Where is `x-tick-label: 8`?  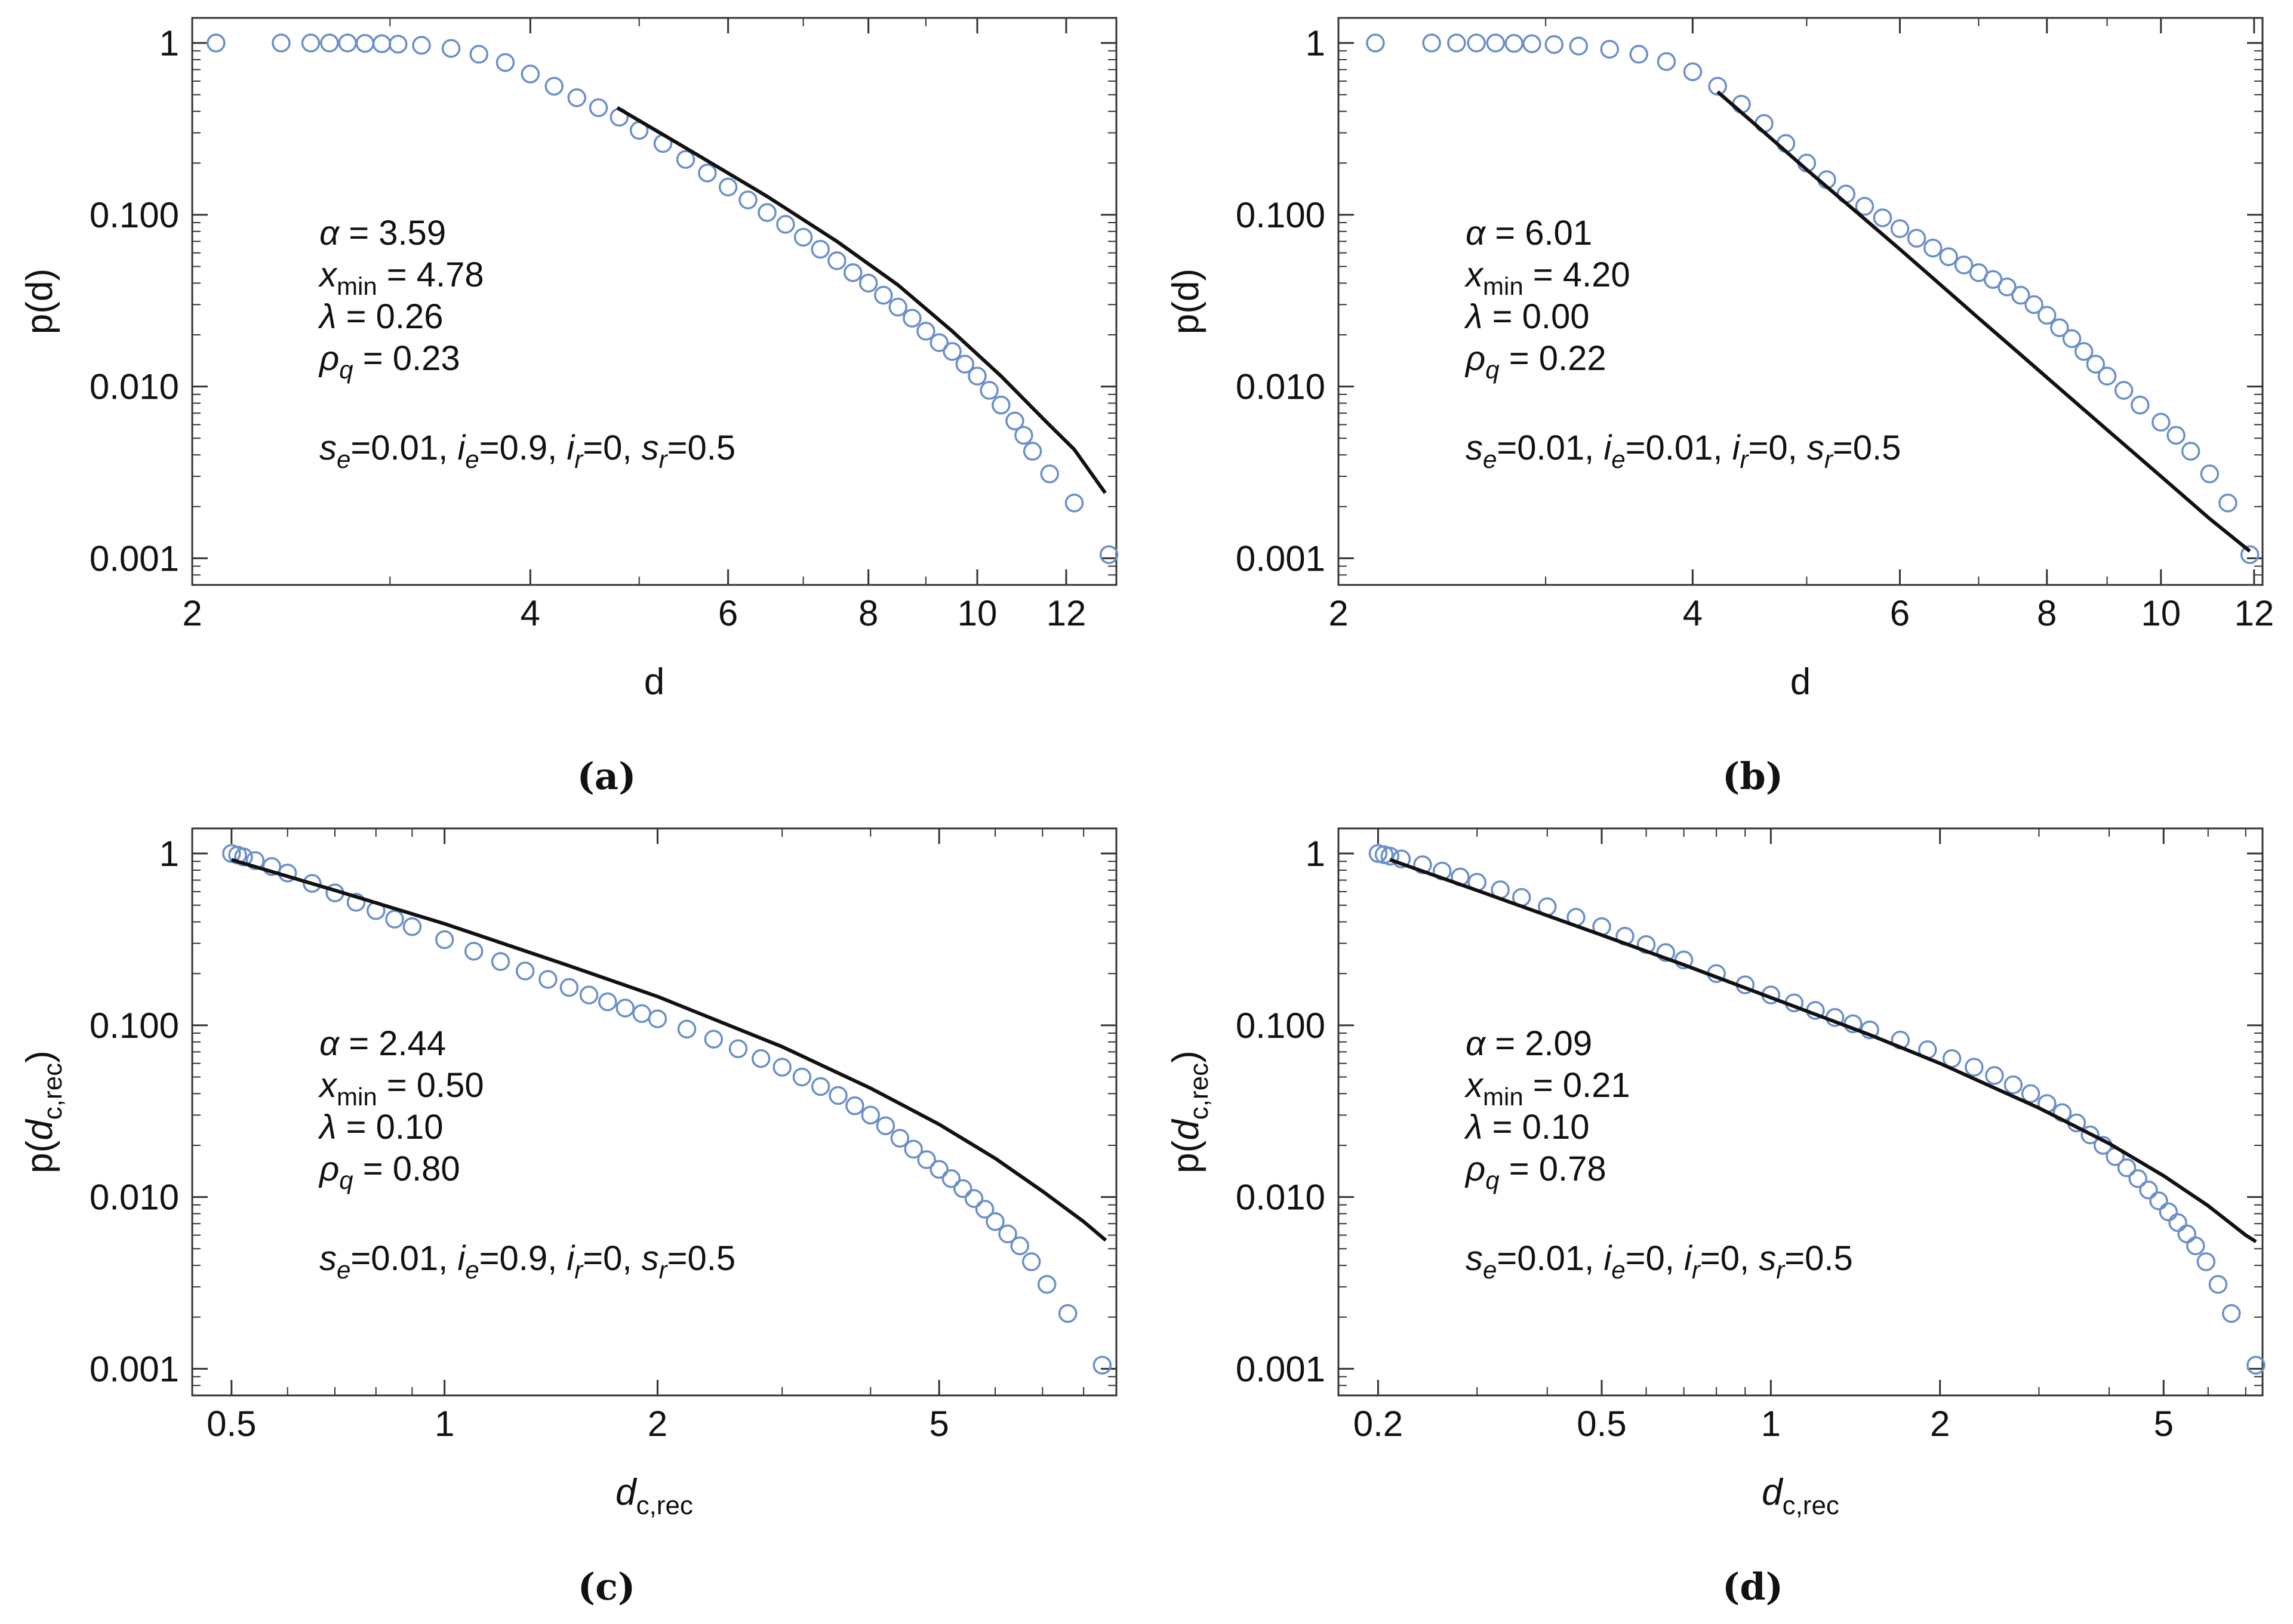
x-tick-label: 8 is located at coordinates (2047, 613).